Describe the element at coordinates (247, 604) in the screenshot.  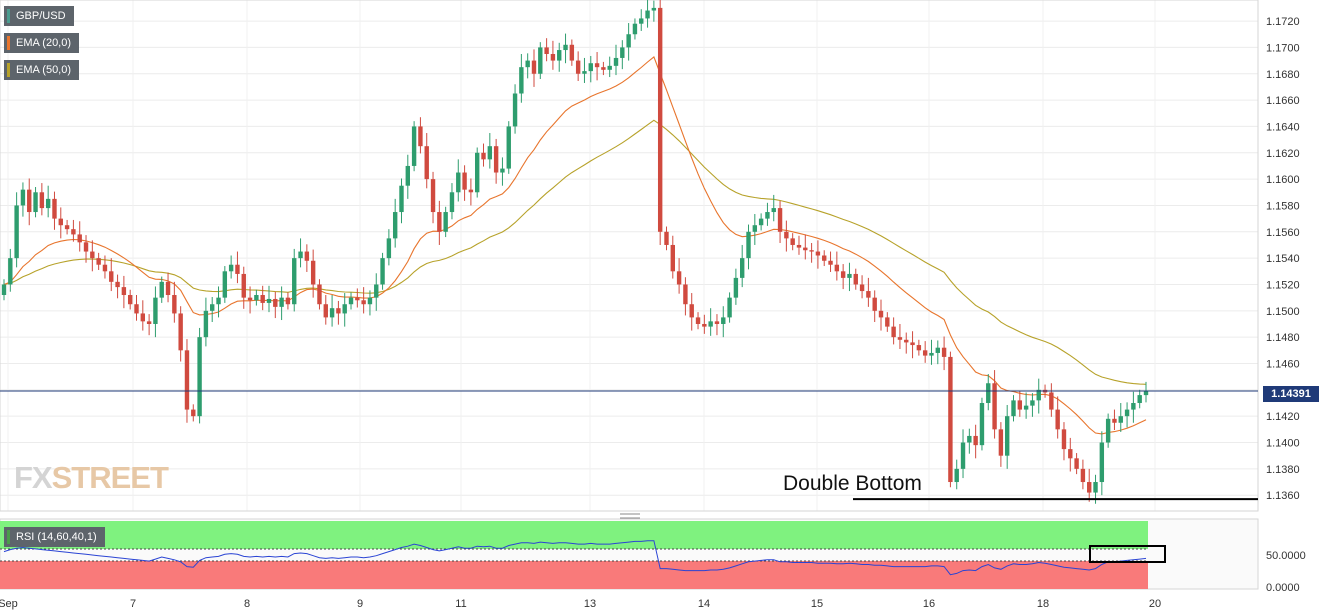
I see `x-tick-label: 8` at that location.